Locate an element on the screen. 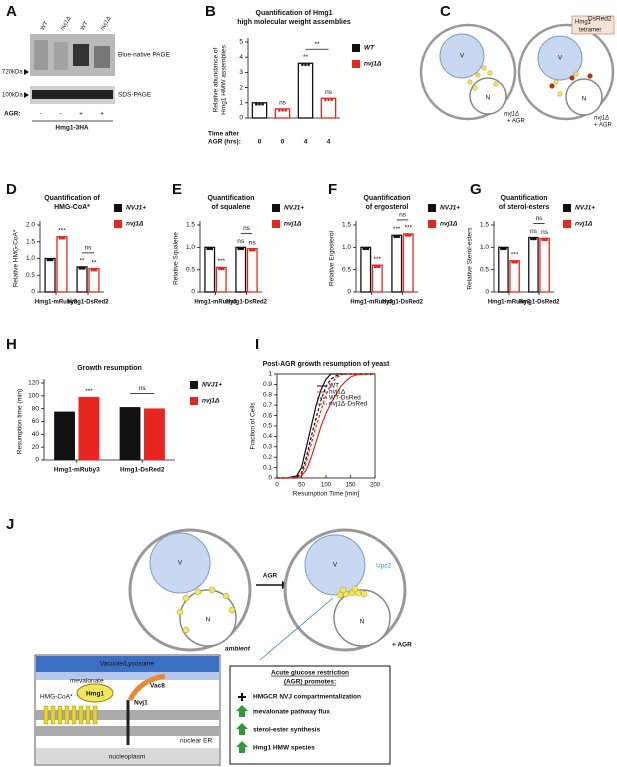 Image resolution: width=617 pixels, height=767 pixels. chart-title: Quantification is located at coordinates (386, 198).